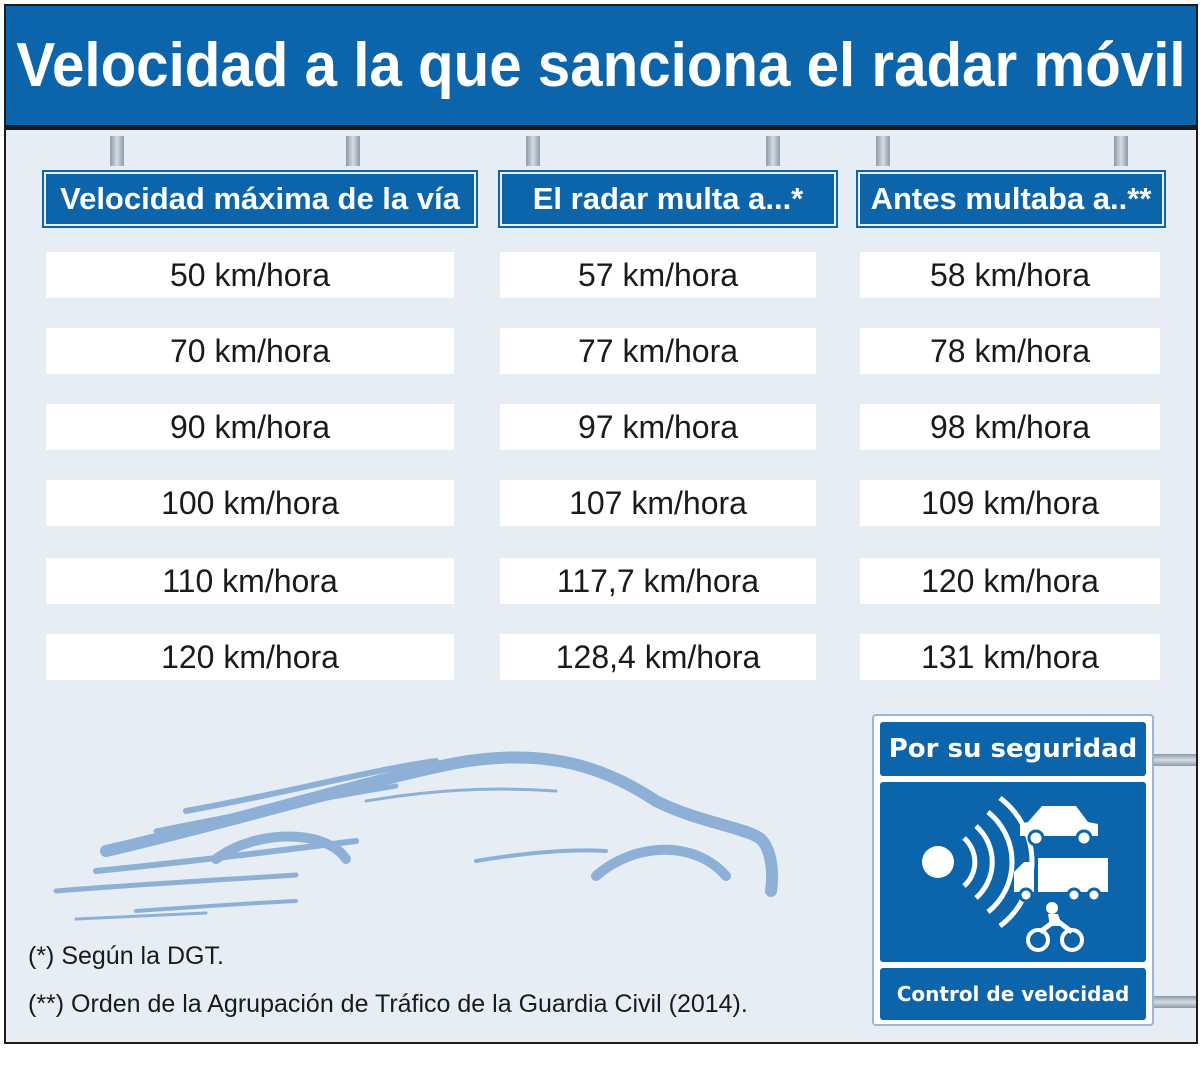 This screenshot has height=1069, width=1200. Describe the element at coordinates (250, 427) in the screenshot. I see `table-cell: 90 km/hora` at that location.